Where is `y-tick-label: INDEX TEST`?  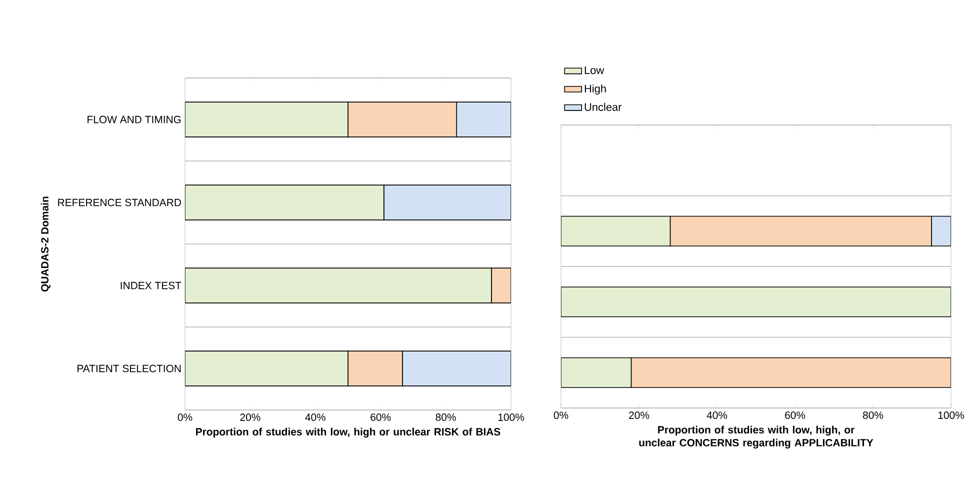 y-tick-label: INDEX TEST is located at coordinates (151, 286).